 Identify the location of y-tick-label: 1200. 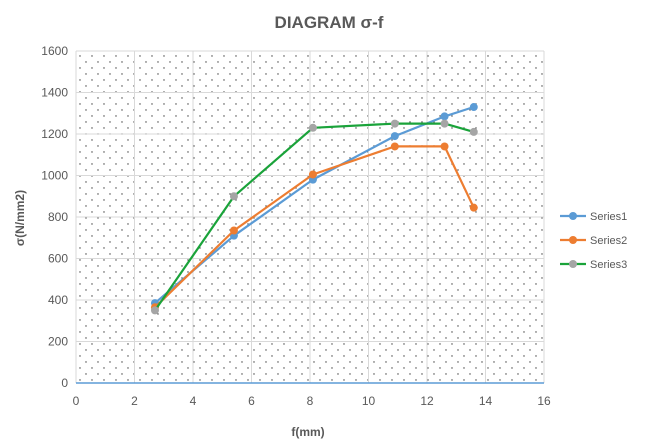
(54, 134).